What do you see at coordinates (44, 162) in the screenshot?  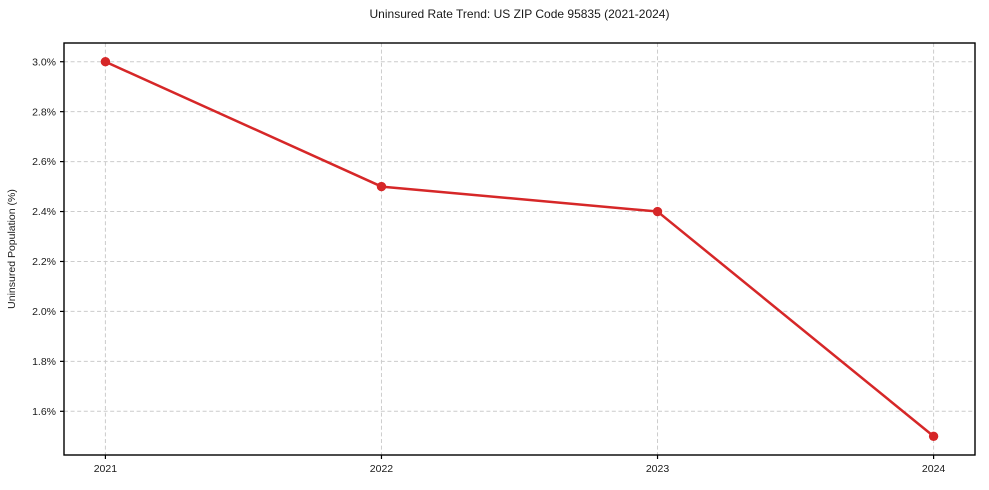 I see `y-tick-label: 2.6%` at bounding box center [44, 162].